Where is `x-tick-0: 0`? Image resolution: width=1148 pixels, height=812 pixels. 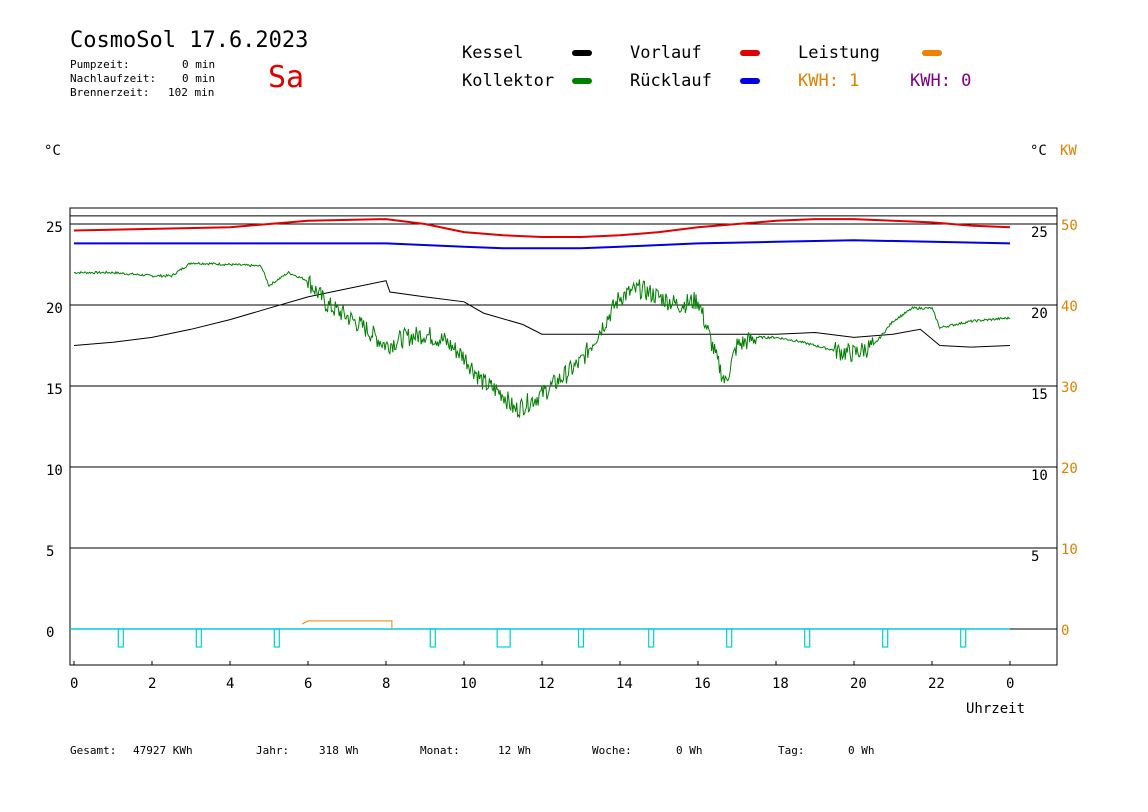 x-tick-0: 0 is located at coordinates (74, 684).